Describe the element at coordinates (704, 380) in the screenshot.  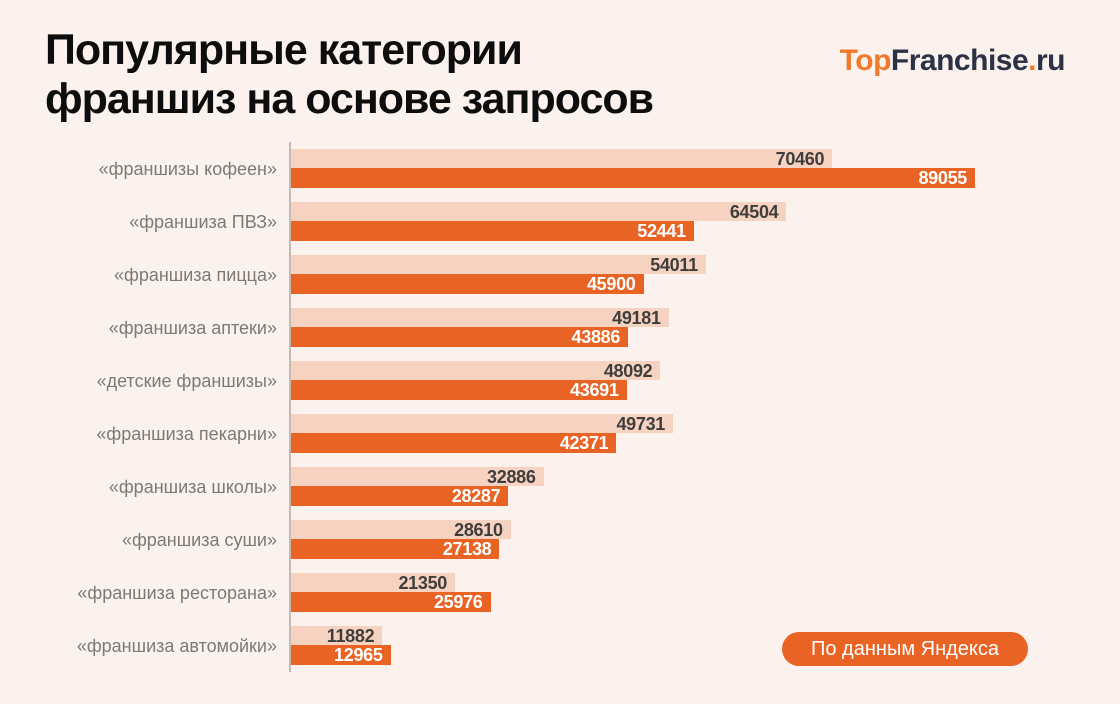
I see `bar-pair: 48092 43691` at that location.